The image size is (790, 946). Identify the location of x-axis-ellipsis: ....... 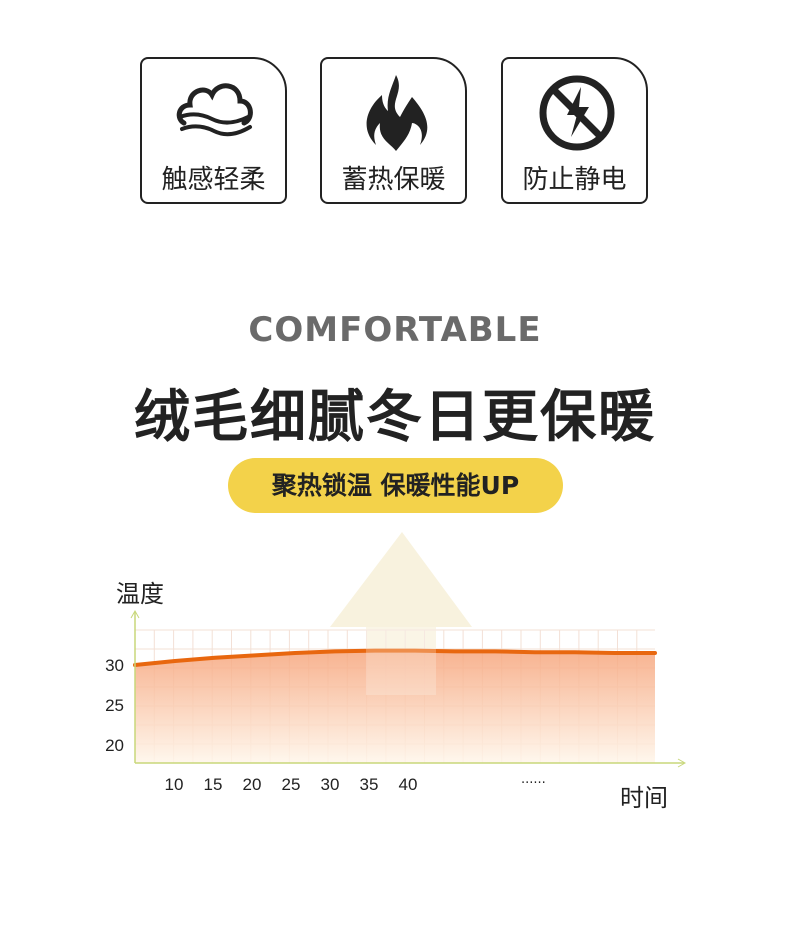
(533, 779).